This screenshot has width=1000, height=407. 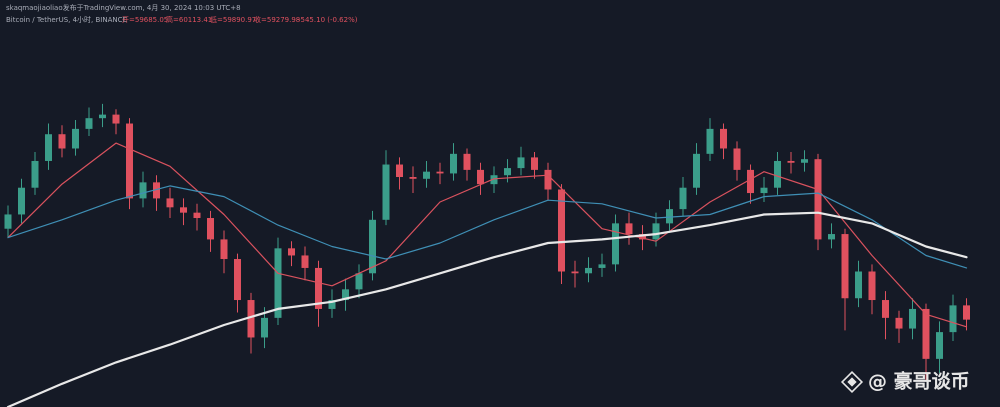 What do you see at coordinates (328, 20) in the screenshot?
I see `ohlc-change: -545.10 (-0.62%)` at bounding box center [328, 20].